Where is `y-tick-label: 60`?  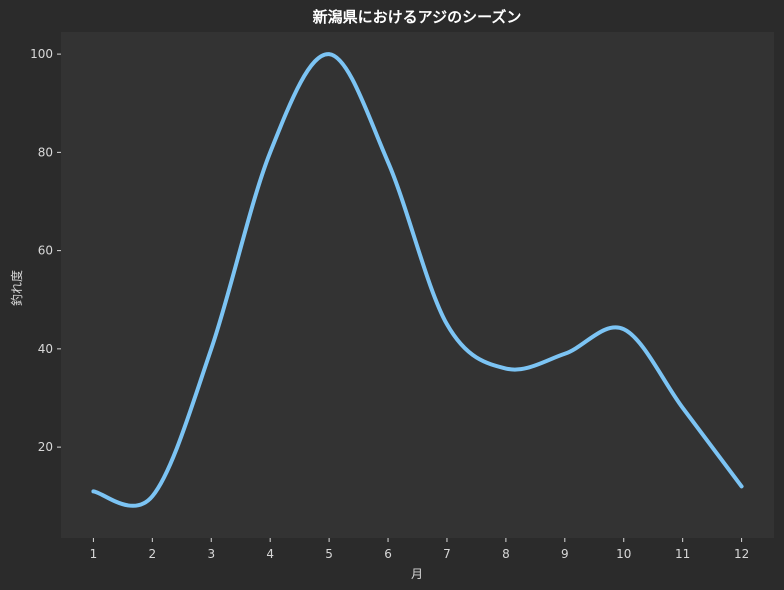 y-tick-label: 60 is located at coordinates (45, 251).